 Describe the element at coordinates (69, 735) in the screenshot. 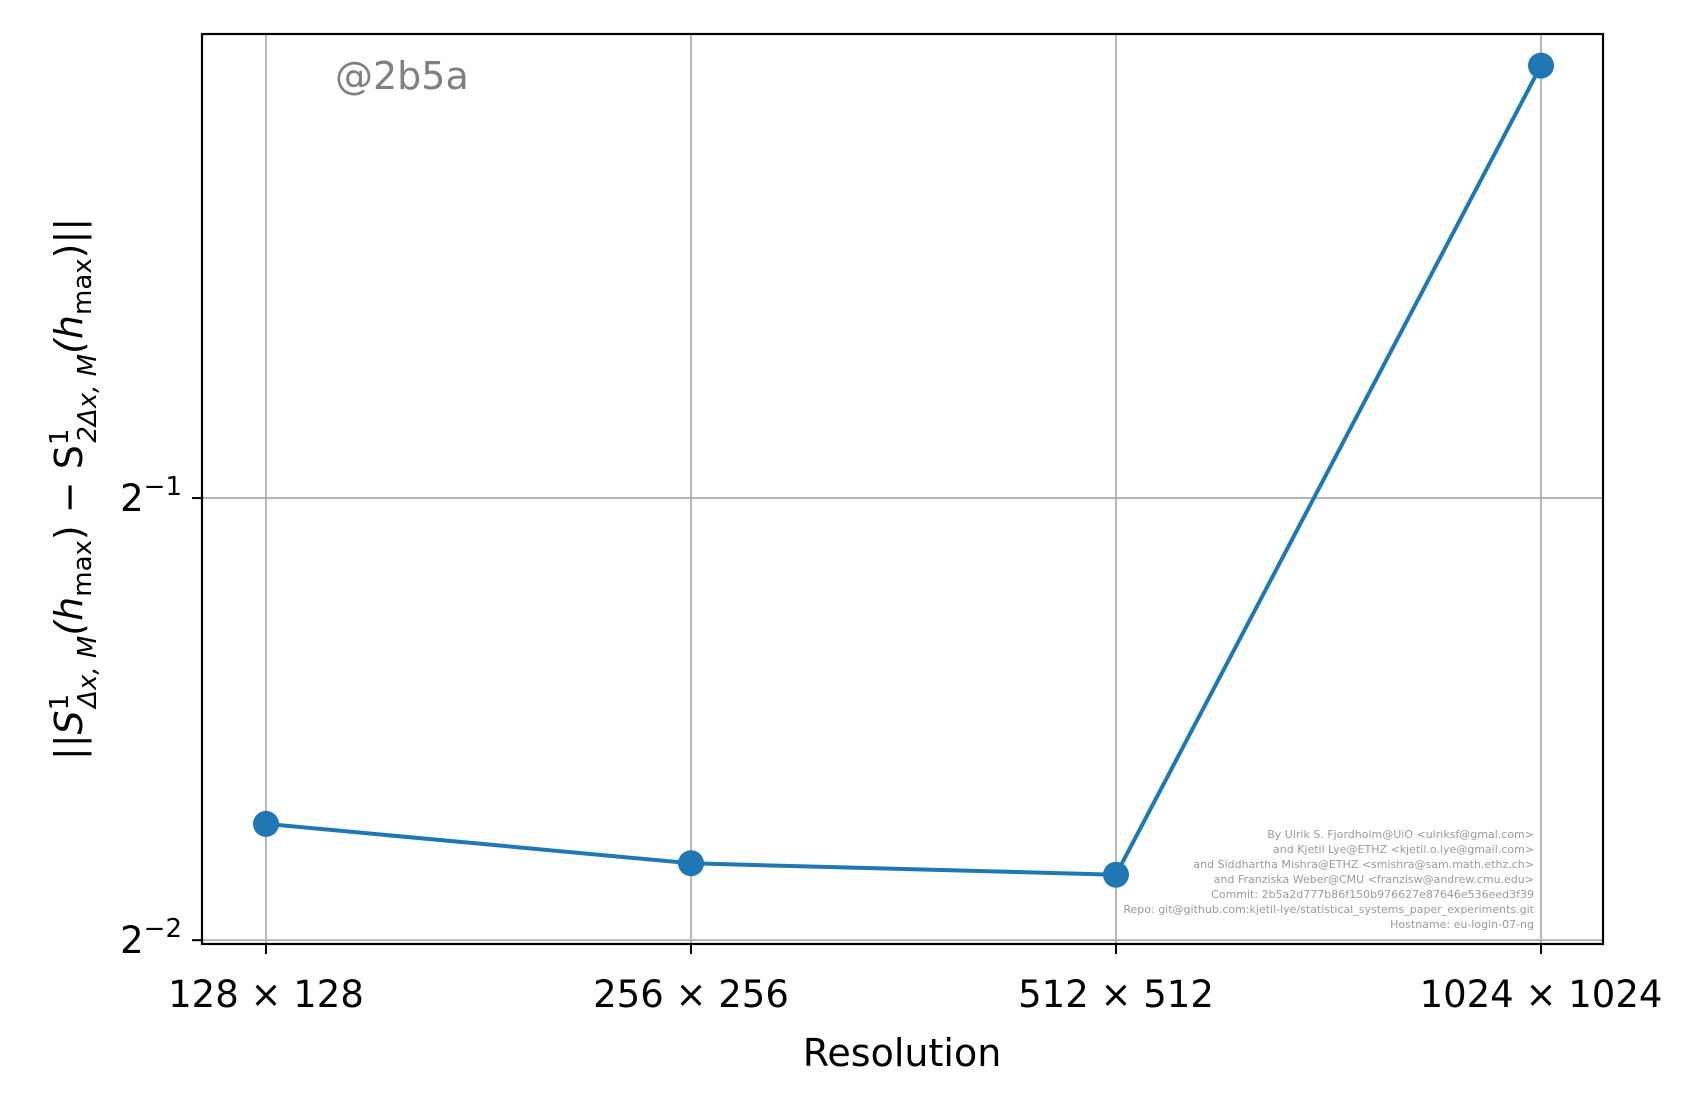

I see `y-label-open: ||S` at that location.